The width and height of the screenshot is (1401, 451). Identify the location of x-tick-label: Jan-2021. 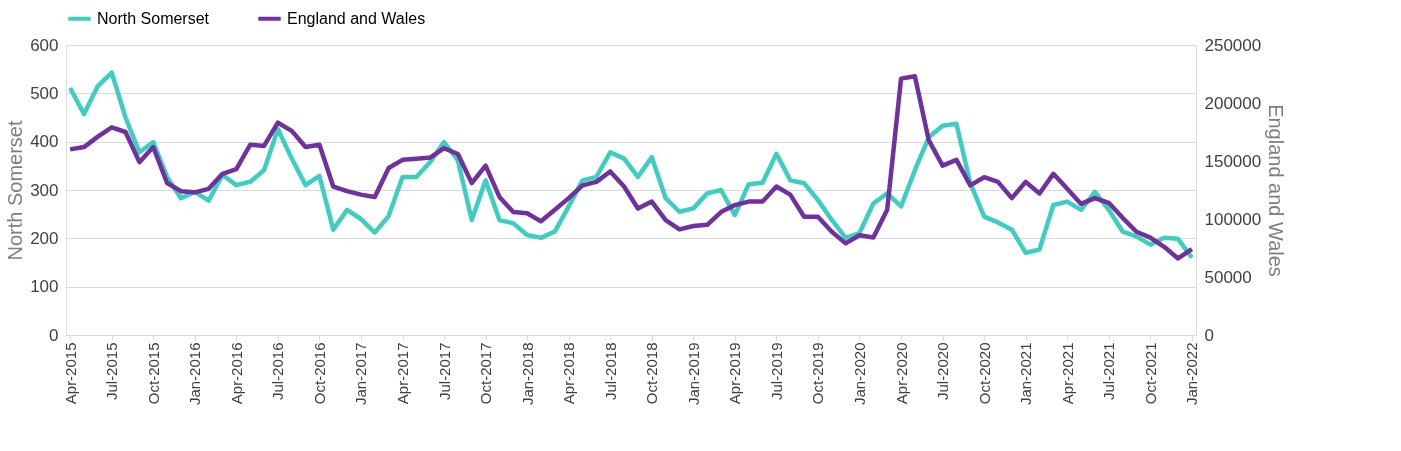
(1026, 374).